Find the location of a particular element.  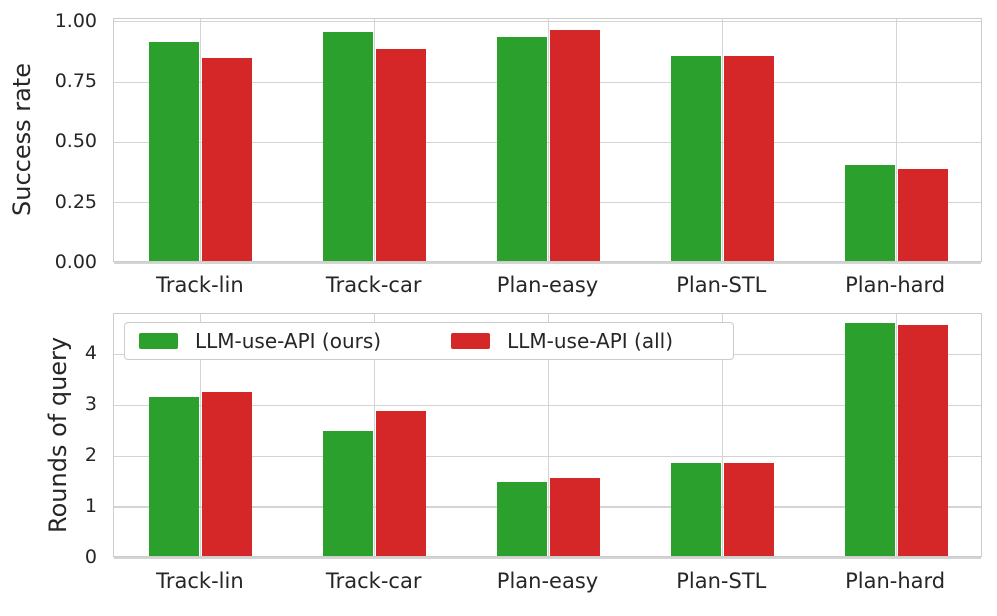

legend-item-all: LLM-use-API (all) is located at coordinates (562, 341).